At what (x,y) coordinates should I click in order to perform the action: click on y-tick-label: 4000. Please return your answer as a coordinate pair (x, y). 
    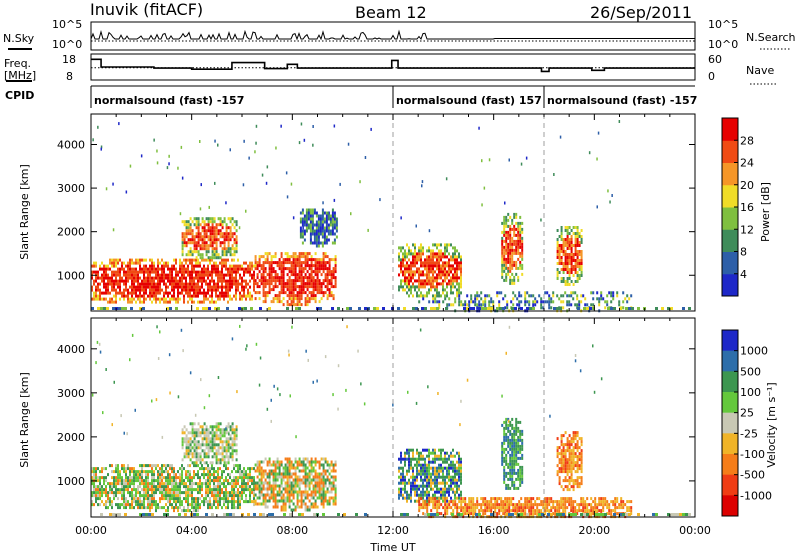
    Looking at the image, I should click on (71, 145).